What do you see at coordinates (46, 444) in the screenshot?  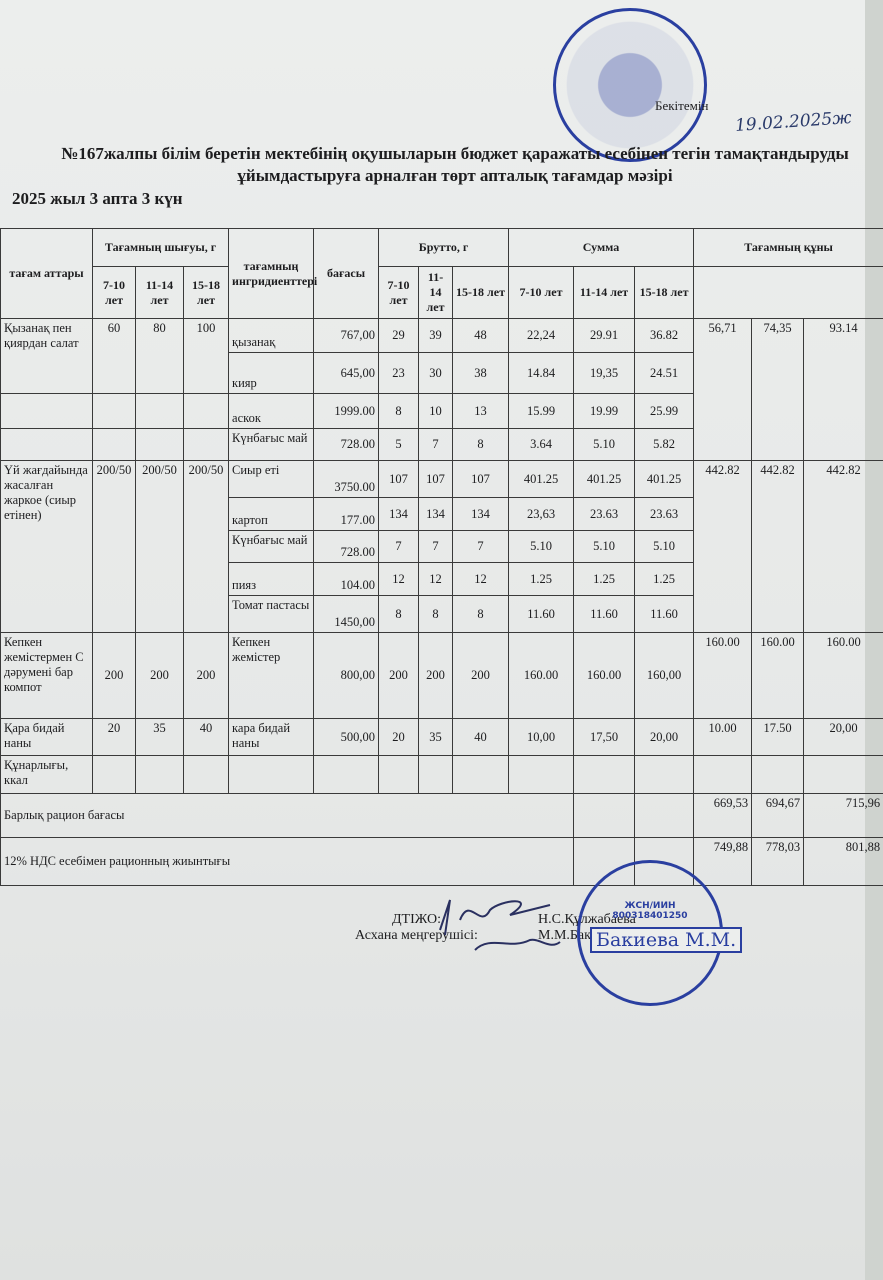 I see `dish-name` at bounding box center [46, 444].